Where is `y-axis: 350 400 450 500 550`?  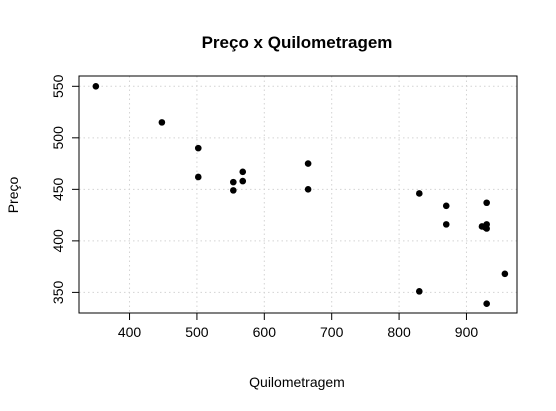 y-axis: 350 400 450 500 550 is located at coordinates (64, 189).